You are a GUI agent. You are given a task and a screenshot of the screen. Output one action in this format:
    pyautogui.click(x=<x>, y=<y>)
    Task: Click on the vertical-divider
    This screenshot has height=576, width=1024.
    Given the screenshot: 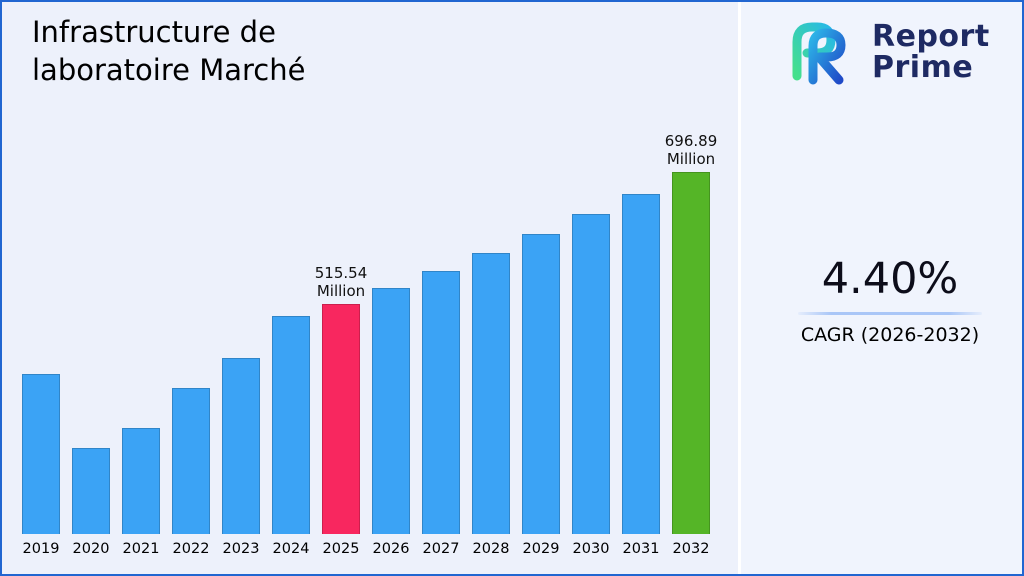 What is the action you would take?
    pyautogui.click(x=739, y=288)
    